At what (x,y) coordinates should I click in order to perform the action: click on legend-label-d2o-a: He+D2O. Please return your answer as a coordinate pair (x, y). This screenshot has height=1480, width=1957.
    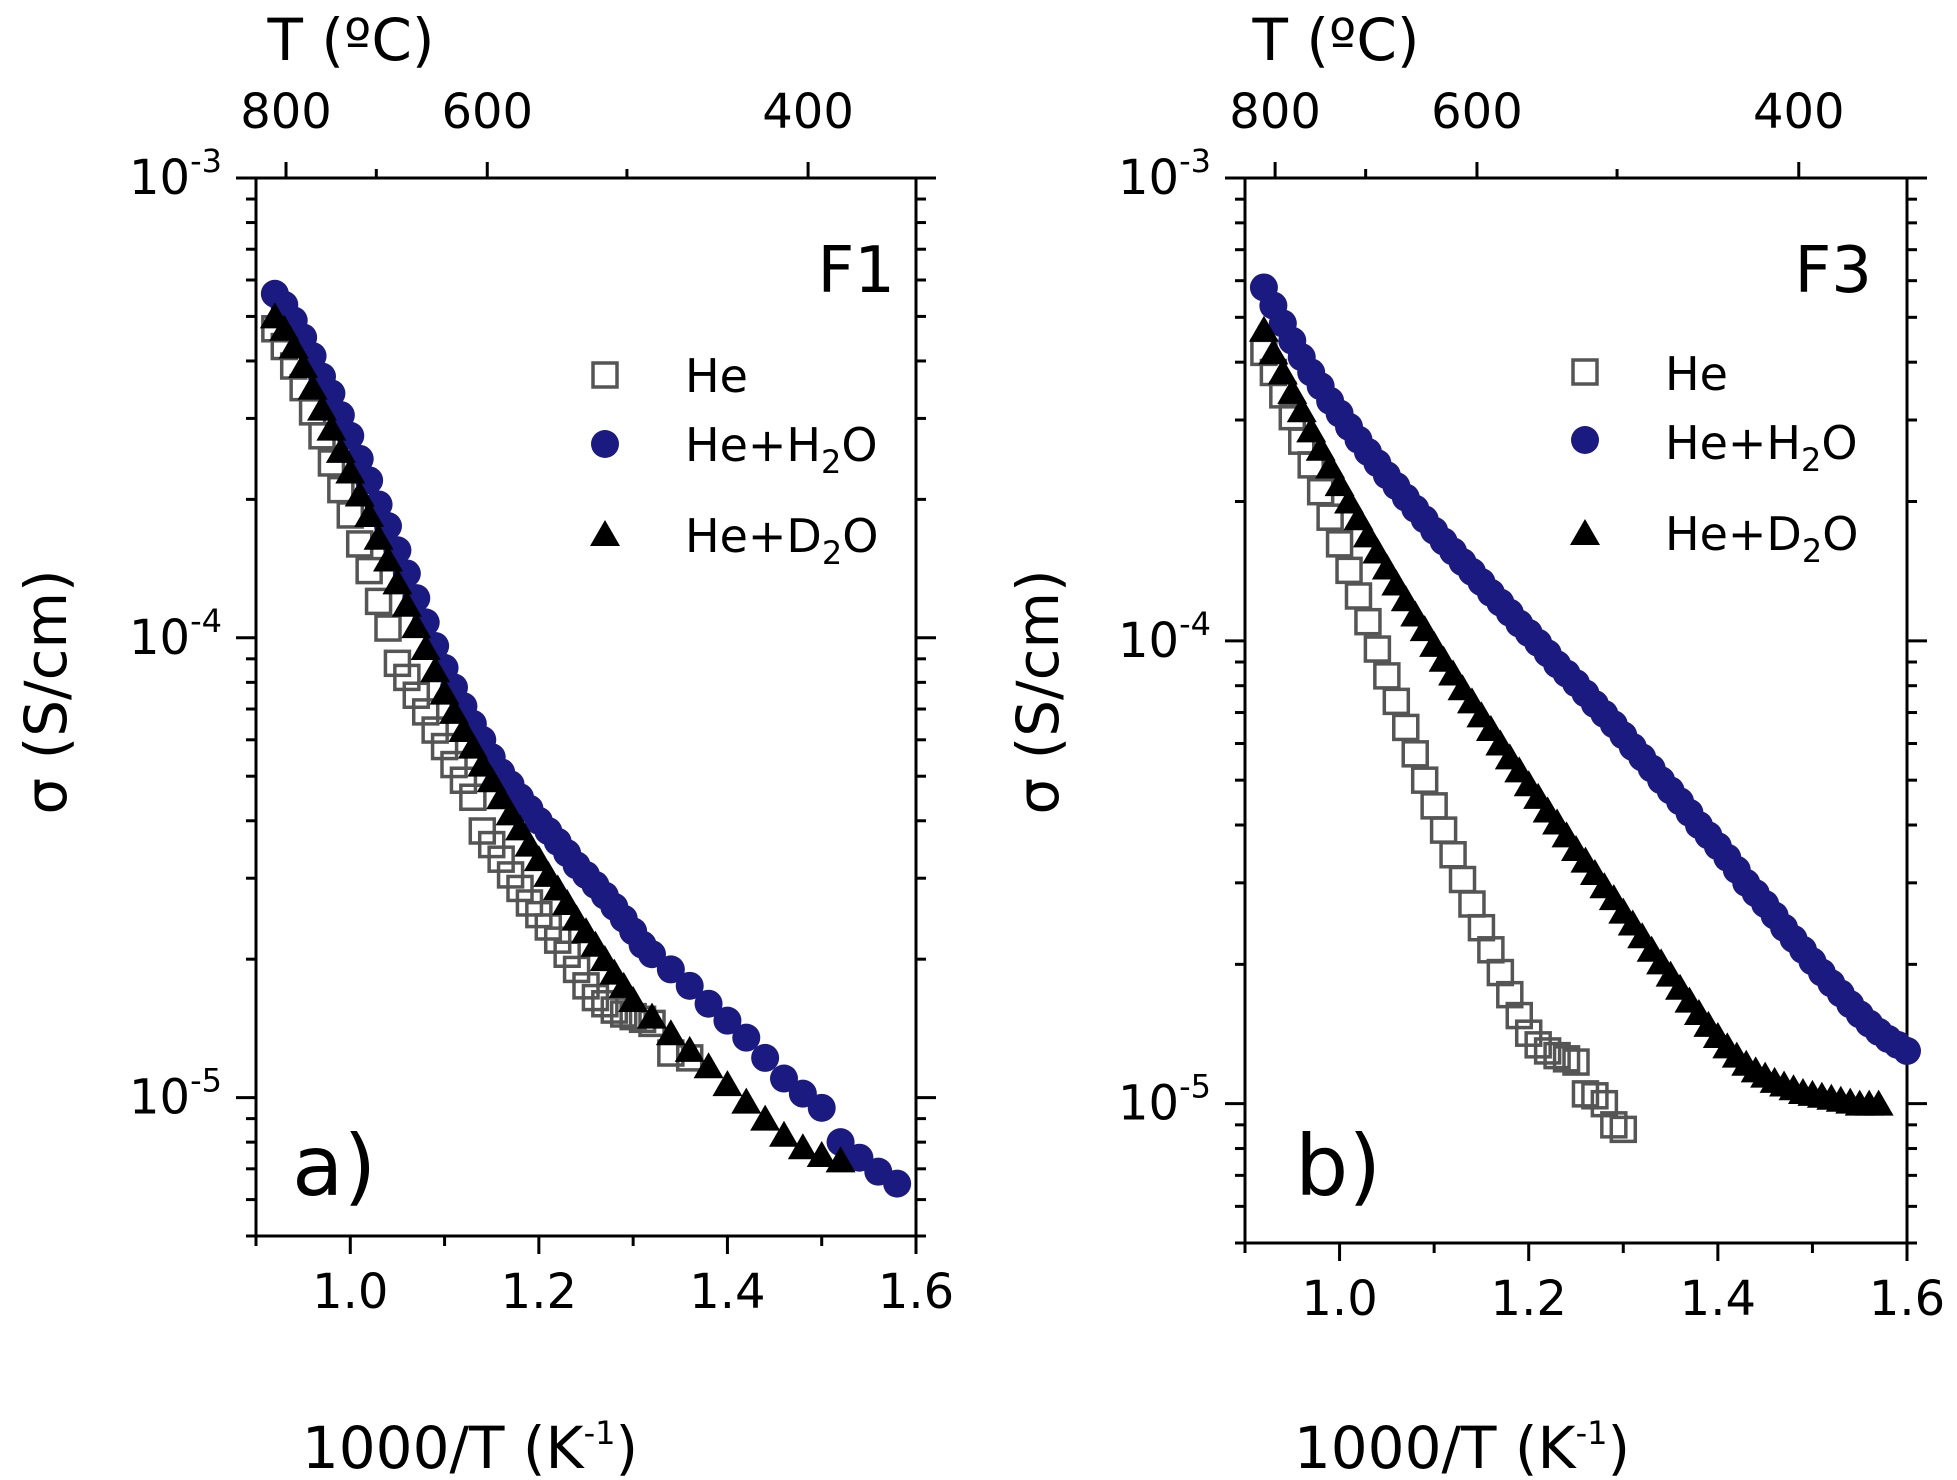
    Looking at the image, I should click on (781, 540).